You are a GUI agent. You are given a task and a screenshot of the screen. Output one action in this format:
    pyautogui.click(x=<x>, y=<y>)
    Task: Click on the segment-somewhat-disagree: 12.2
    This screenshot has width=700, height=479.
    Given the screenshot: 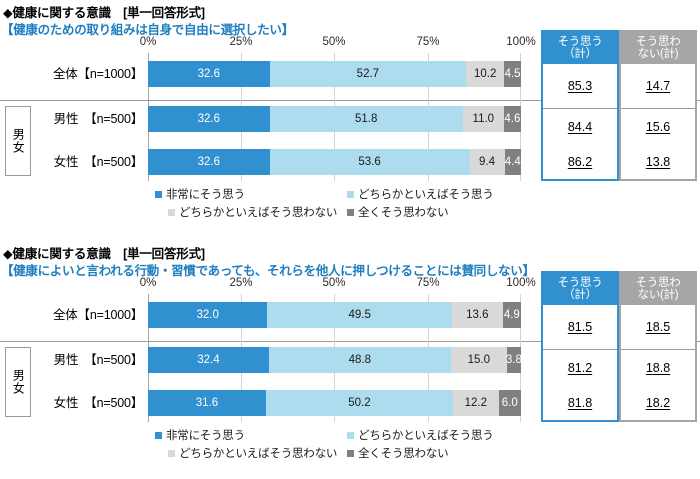 What is the action you would take?
    pyautogui.click(x=476, y=403)
    